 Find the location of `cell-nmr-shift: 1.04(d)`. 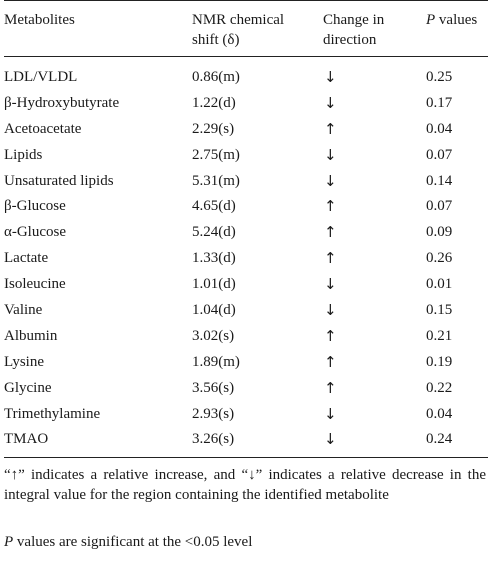

cell-nmr-shift: 1.04(d) is located at coordinates (214, 310).